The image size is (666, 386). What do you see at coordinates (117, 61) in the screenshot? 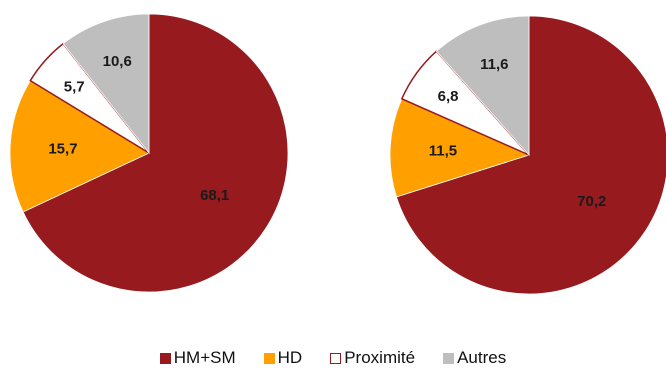
I see `pie1-label-autres: 10,6` at bounding box center [117, 61].